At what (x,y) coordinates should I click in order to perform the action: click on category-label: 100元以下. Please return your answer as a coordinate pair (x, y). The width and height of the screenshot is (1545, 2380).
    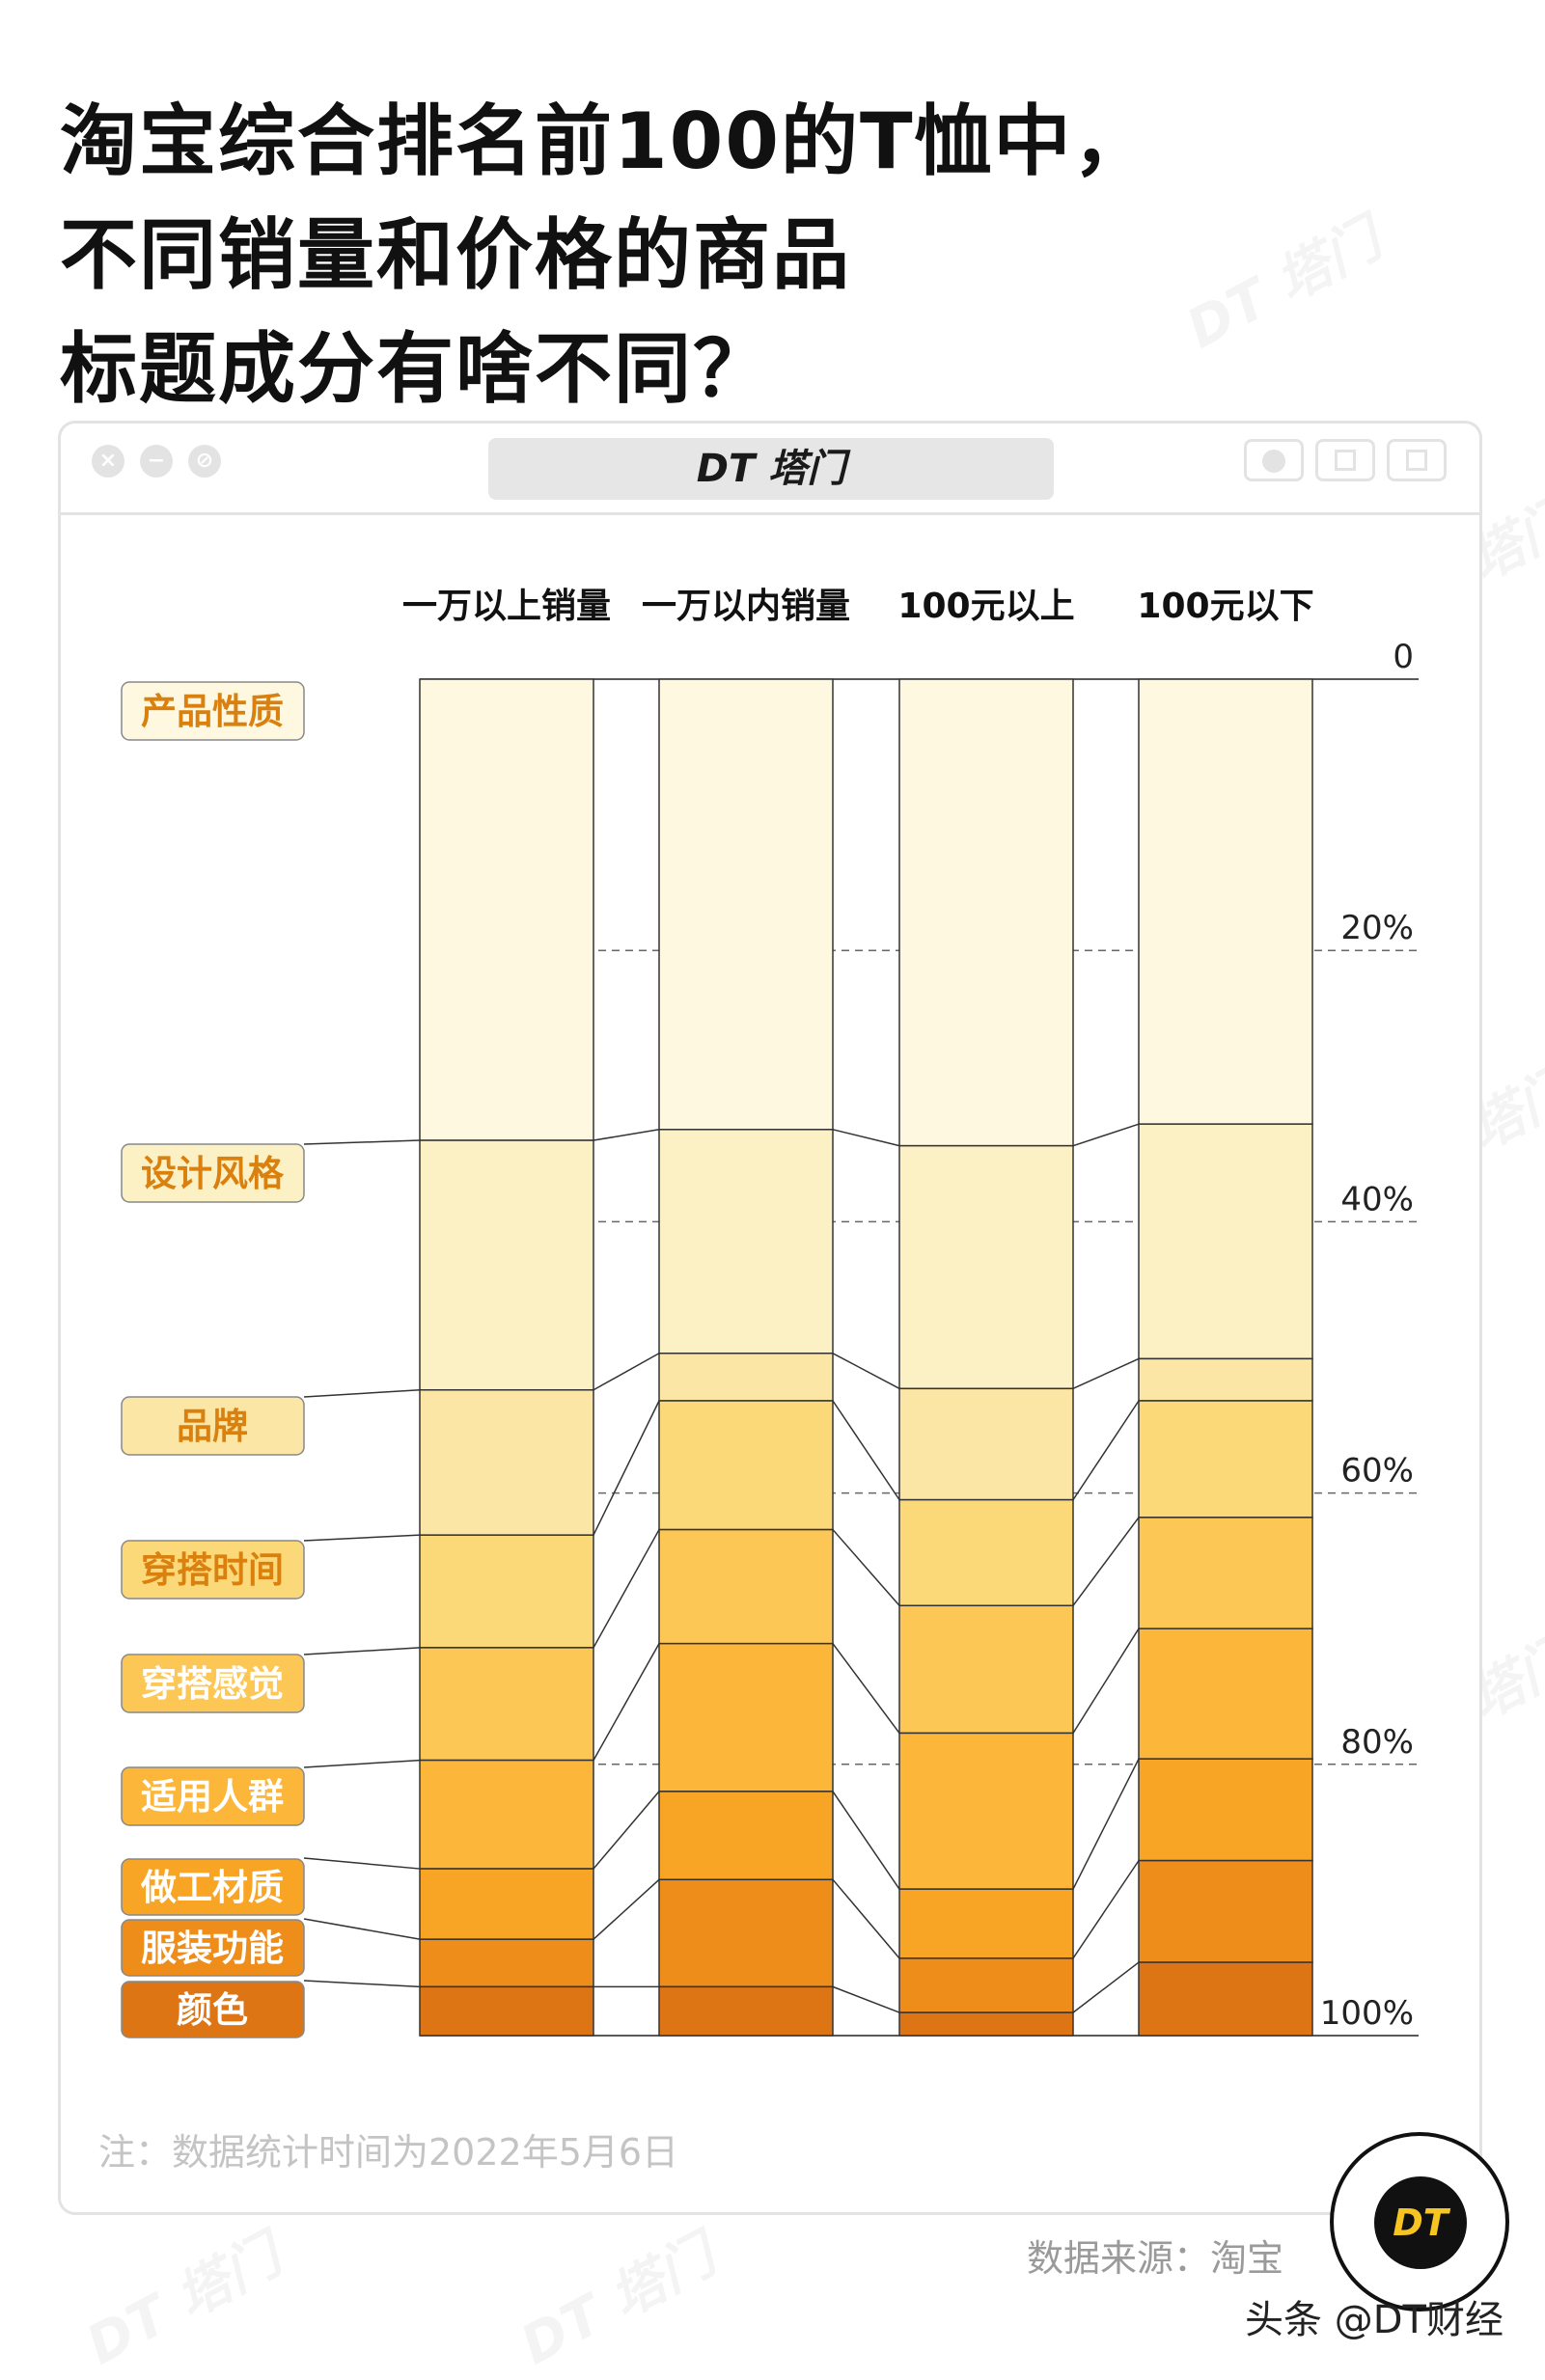
    Looking at the image, I should click on (1225, 607).